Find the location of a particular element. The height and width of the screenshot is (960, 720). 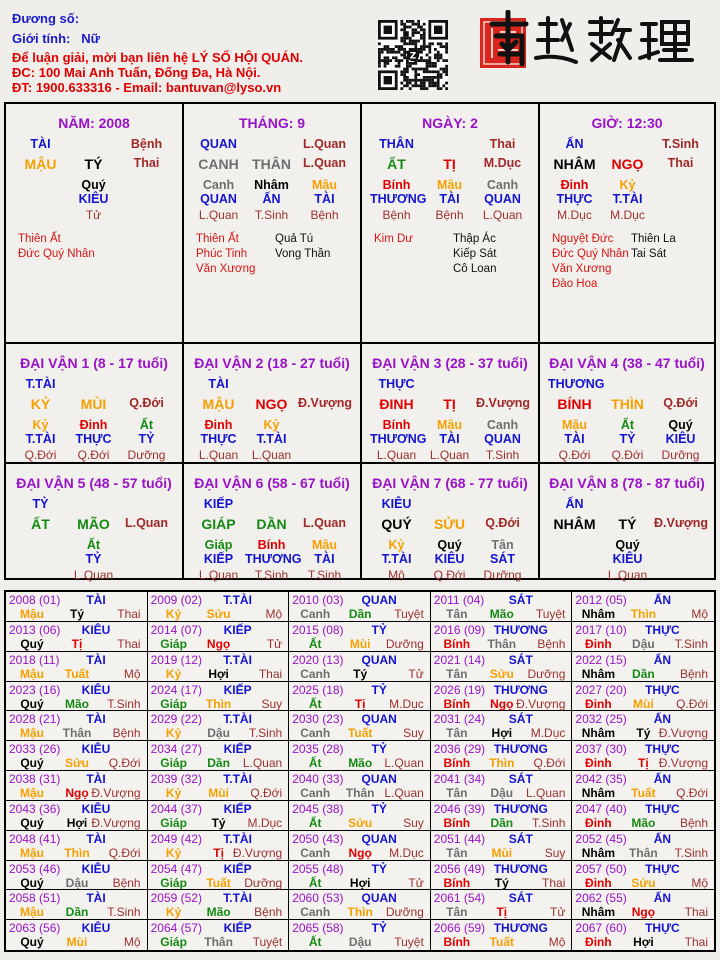

hidden-stages-row: L.Quan L.Quan T.Sinh is located at coordinates (449, 455).